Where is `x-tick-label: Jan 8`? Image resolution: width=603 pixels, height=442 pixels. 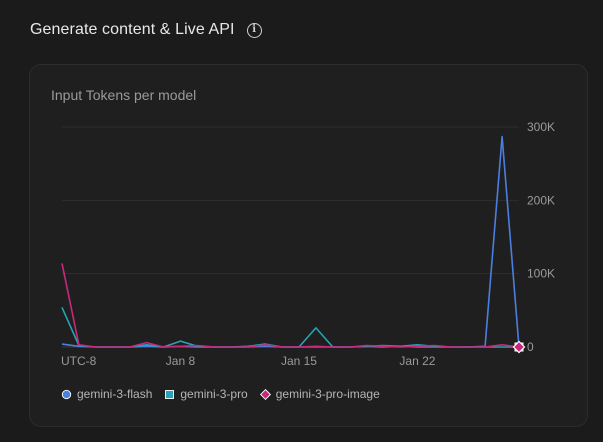 x-tick-label: Jan 8 is located at coordinates (181, 361).